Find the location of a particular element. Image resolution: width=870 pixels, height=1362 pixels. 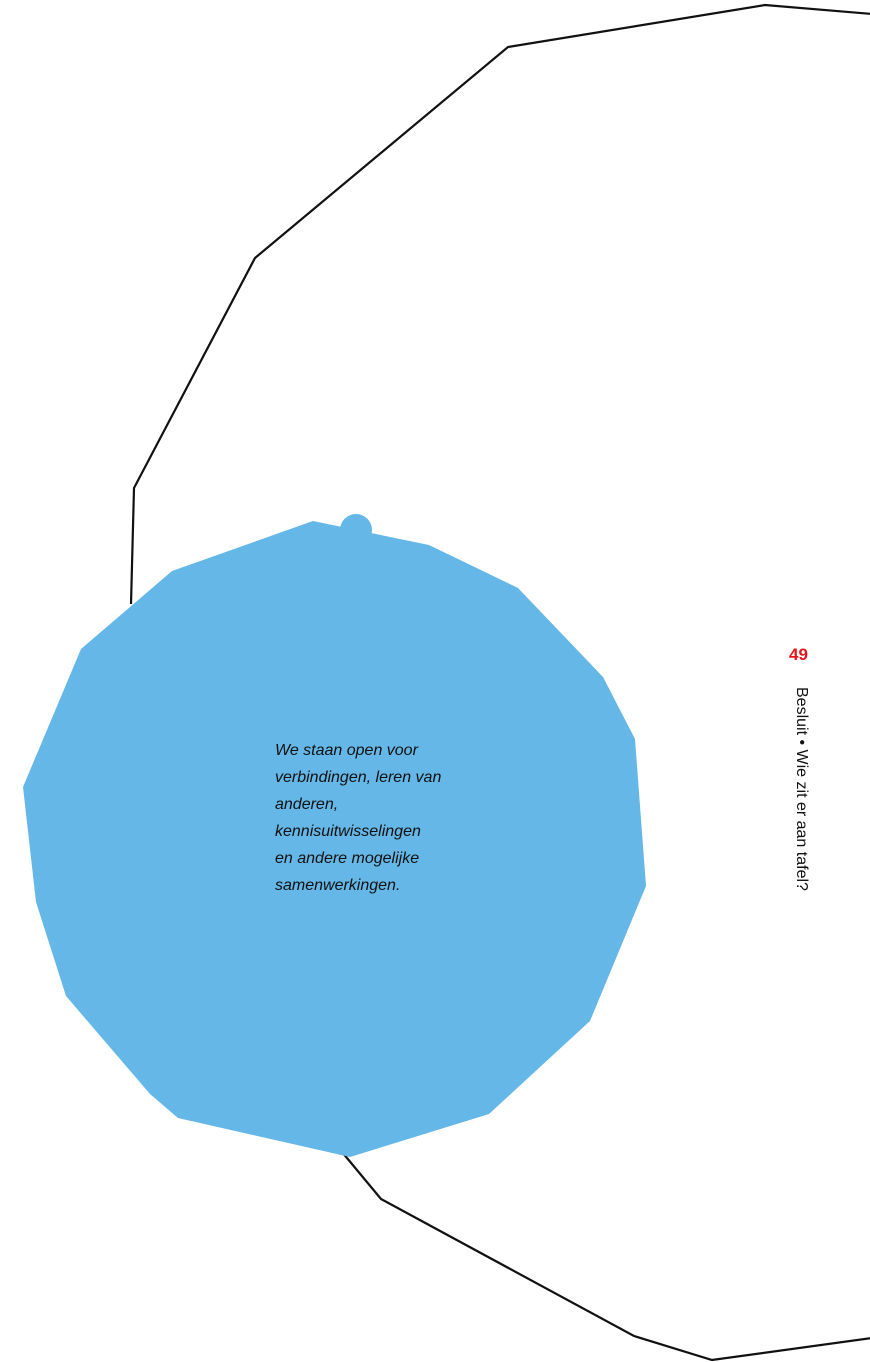

quote-line: samenwerkingen. is located at coordinates (338, 885).